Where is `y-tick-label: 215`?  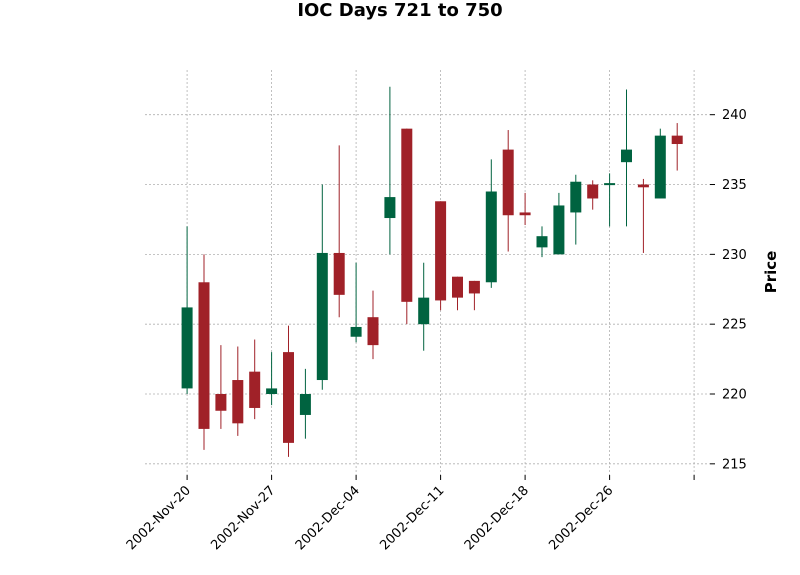
y-tick-label: 215 is located at coordinates (734, 464).